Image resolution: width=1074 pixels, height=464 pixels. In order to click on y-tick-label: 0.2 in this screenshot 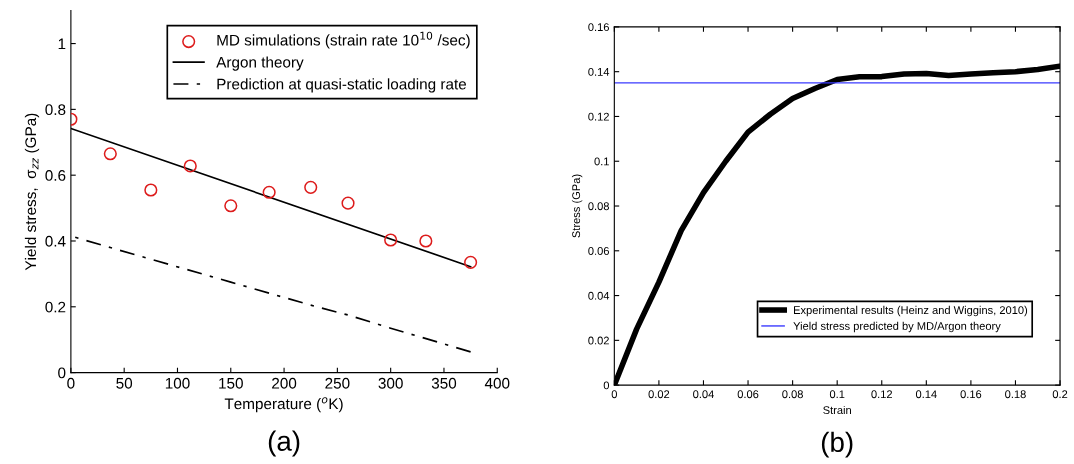, I will do `click(55, 307)`.